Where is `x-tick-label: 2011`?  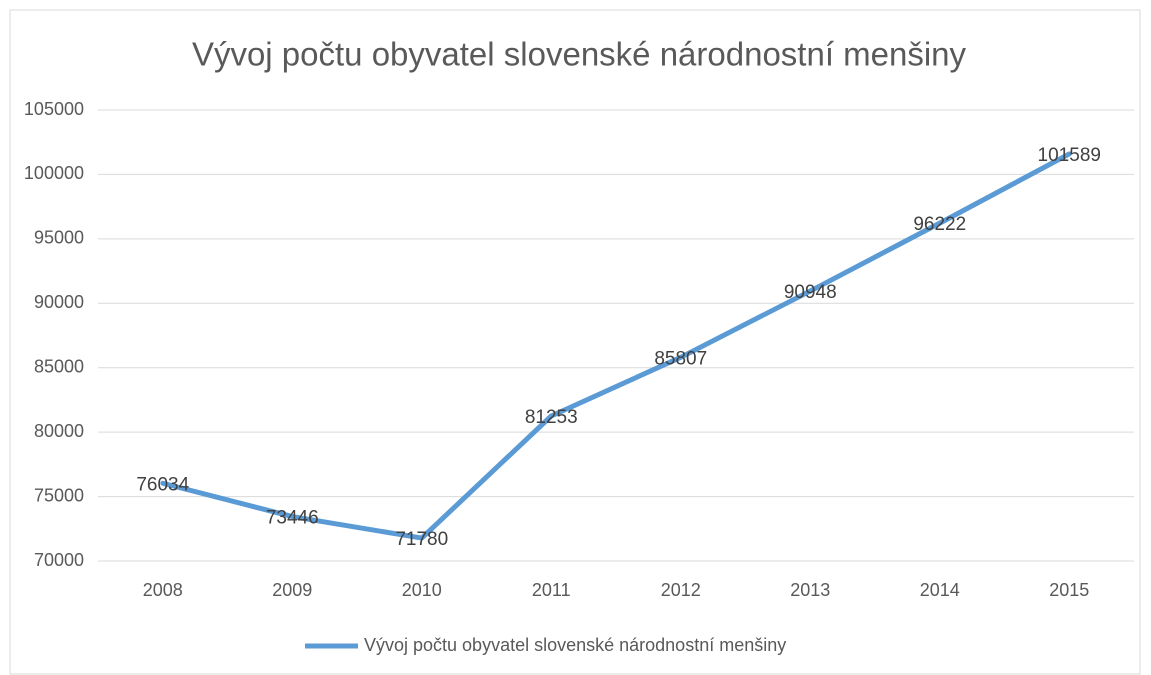
x-tick-label: 2011 is located at coordinates (551, 590).